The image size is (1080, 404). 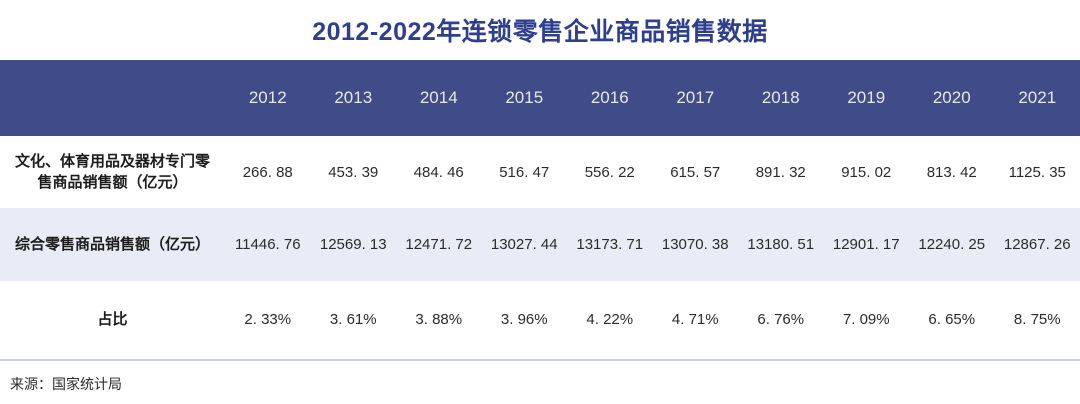 I want to click on data-cell: 8. 75%, so click(x=1037, y=319).